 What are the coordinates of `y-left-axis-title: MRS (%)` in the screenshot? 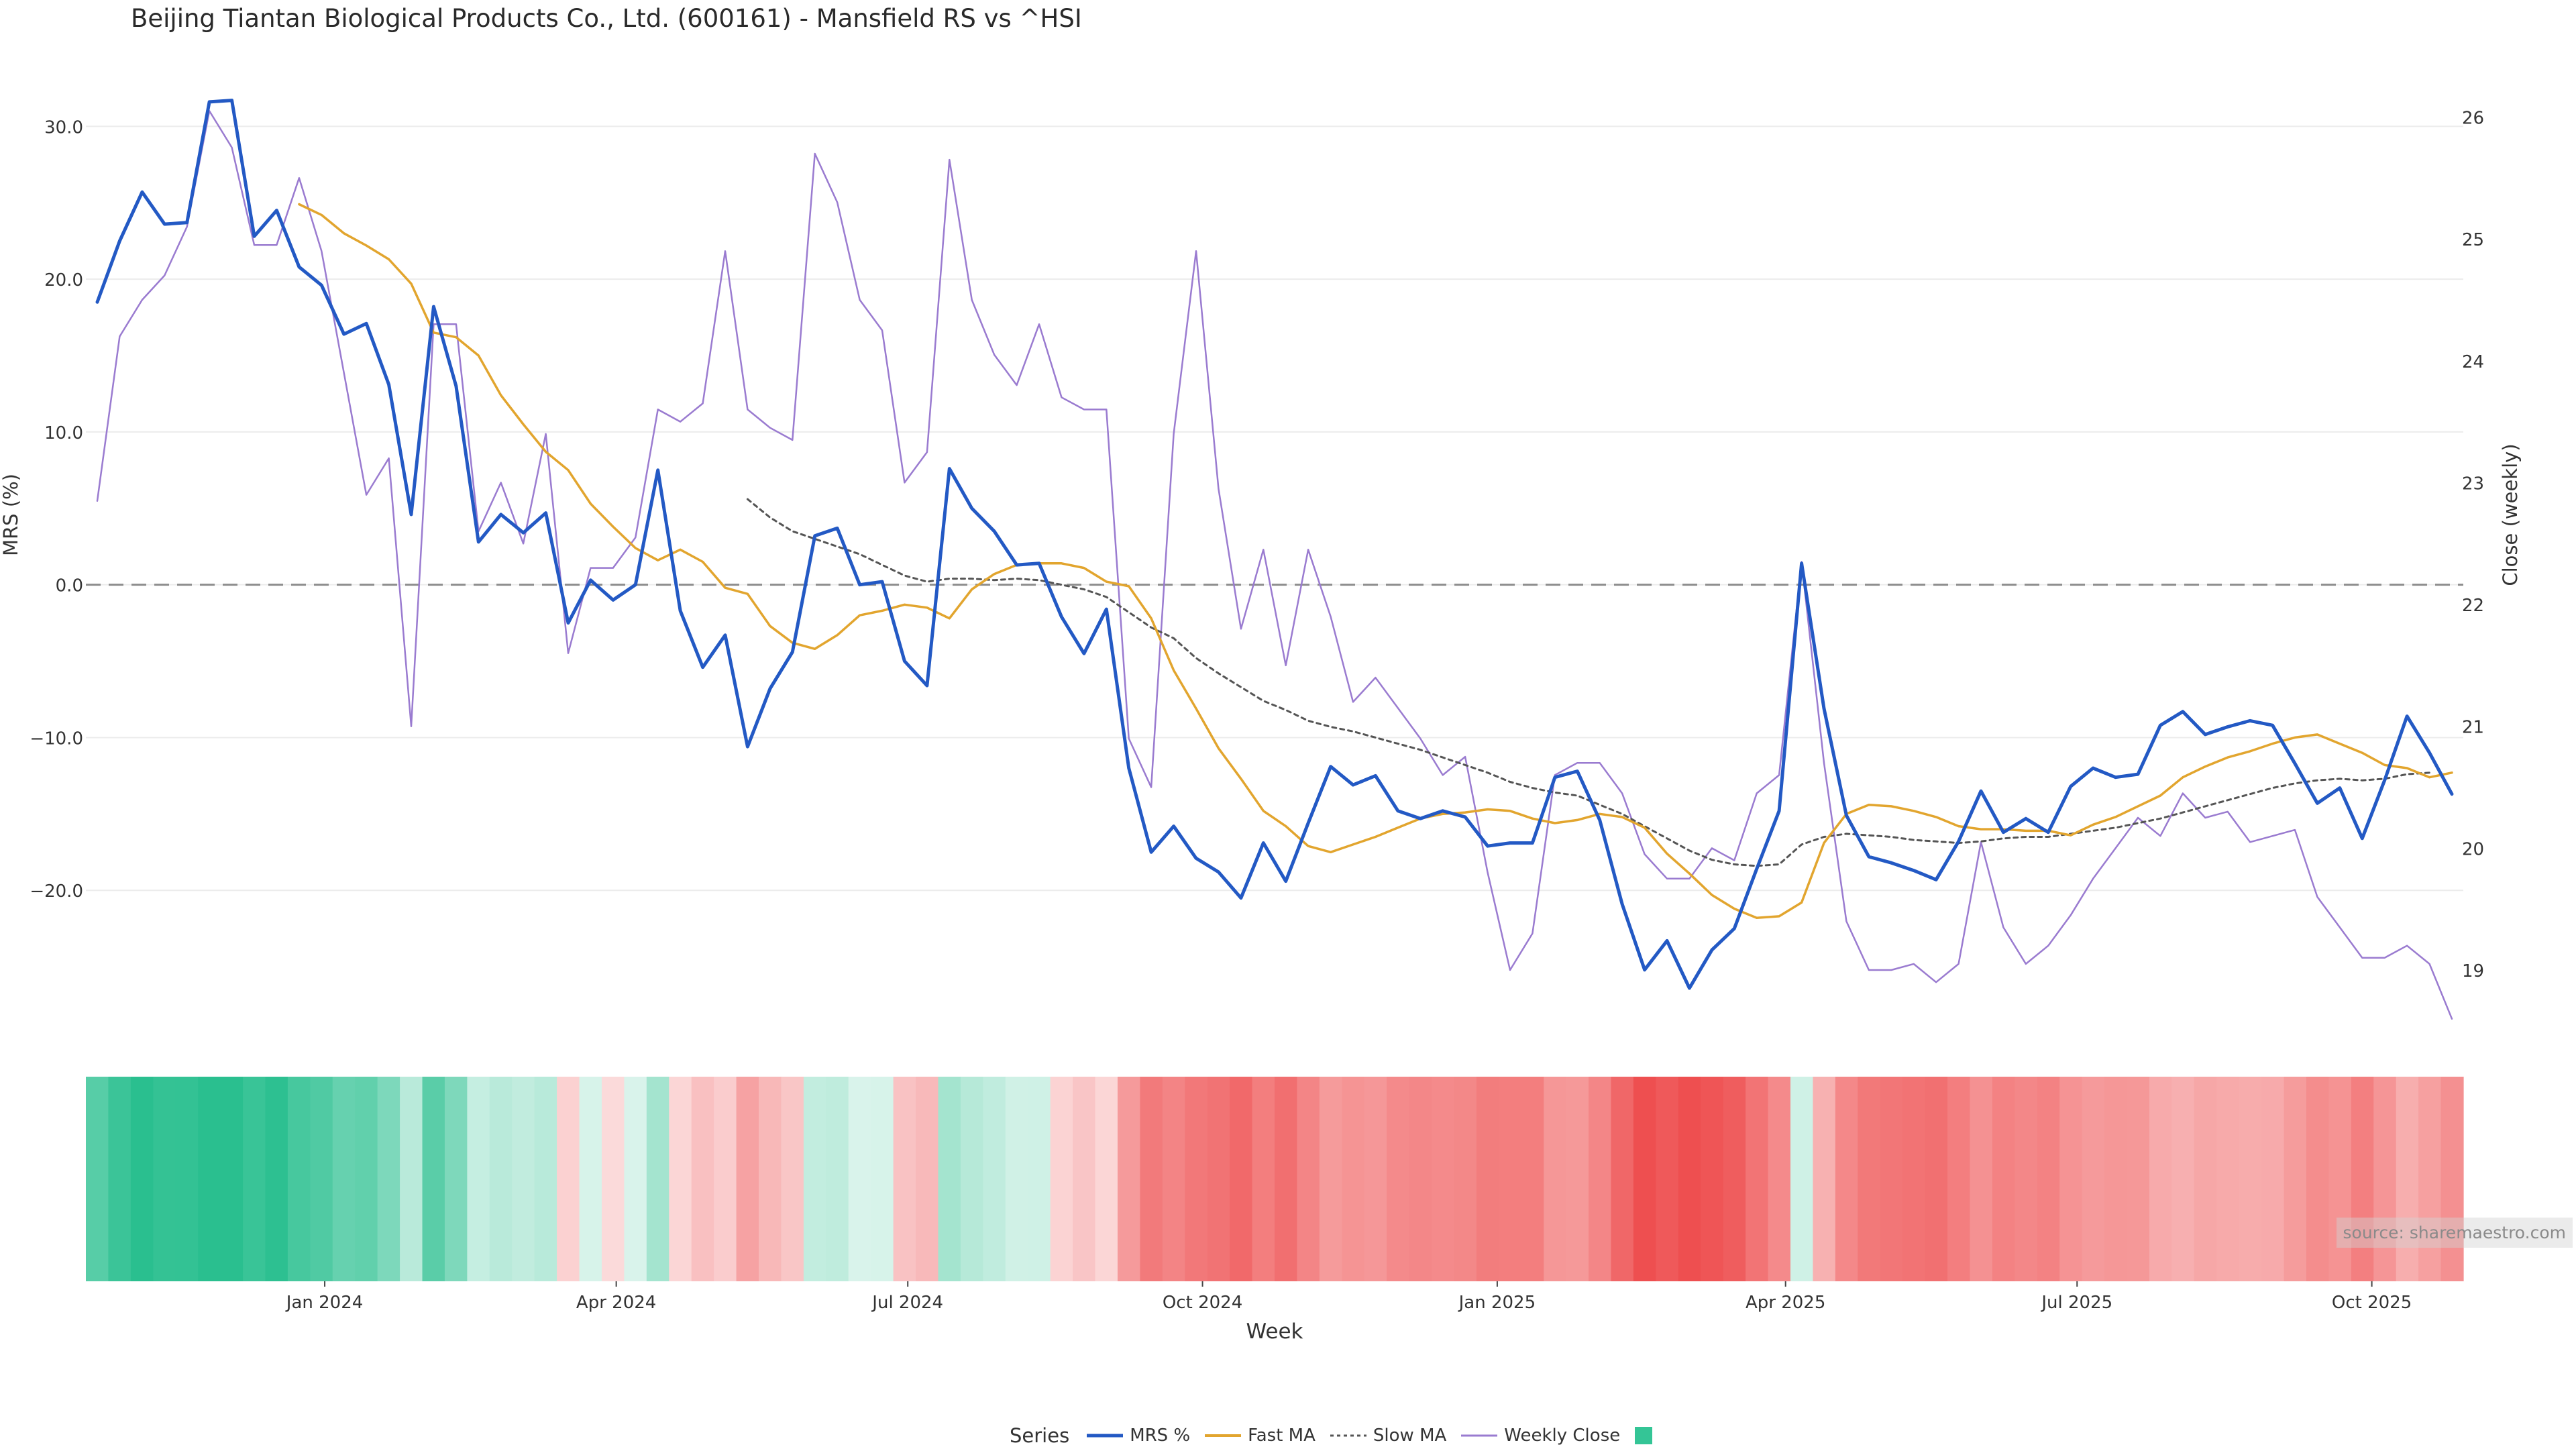 It's located at (11, 515).